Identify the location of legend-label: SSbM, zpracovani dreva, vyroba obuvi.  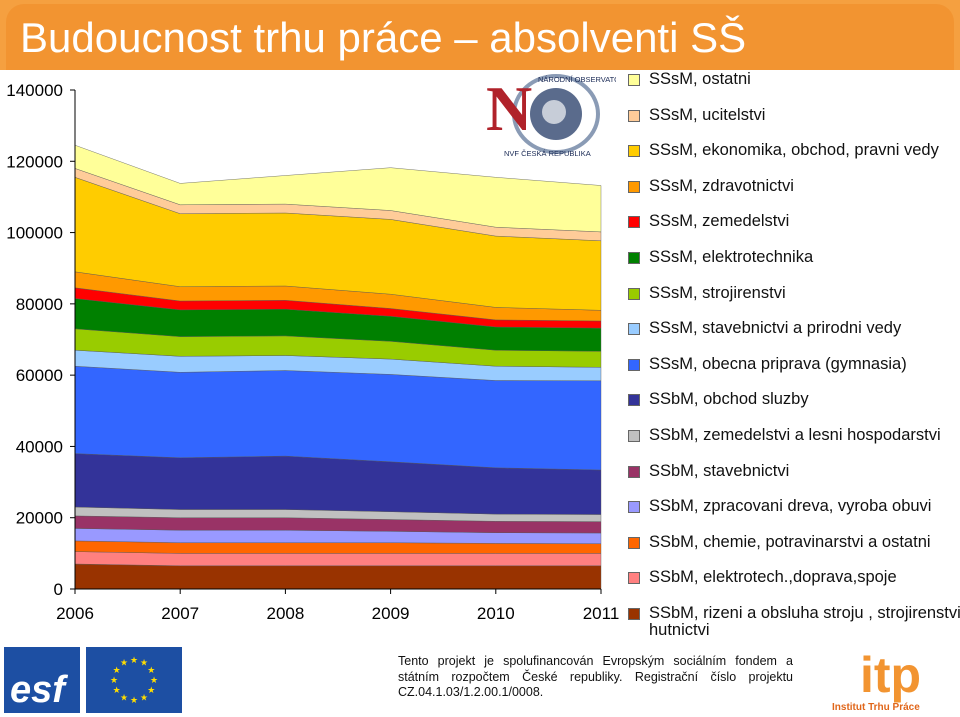
(790, 506).